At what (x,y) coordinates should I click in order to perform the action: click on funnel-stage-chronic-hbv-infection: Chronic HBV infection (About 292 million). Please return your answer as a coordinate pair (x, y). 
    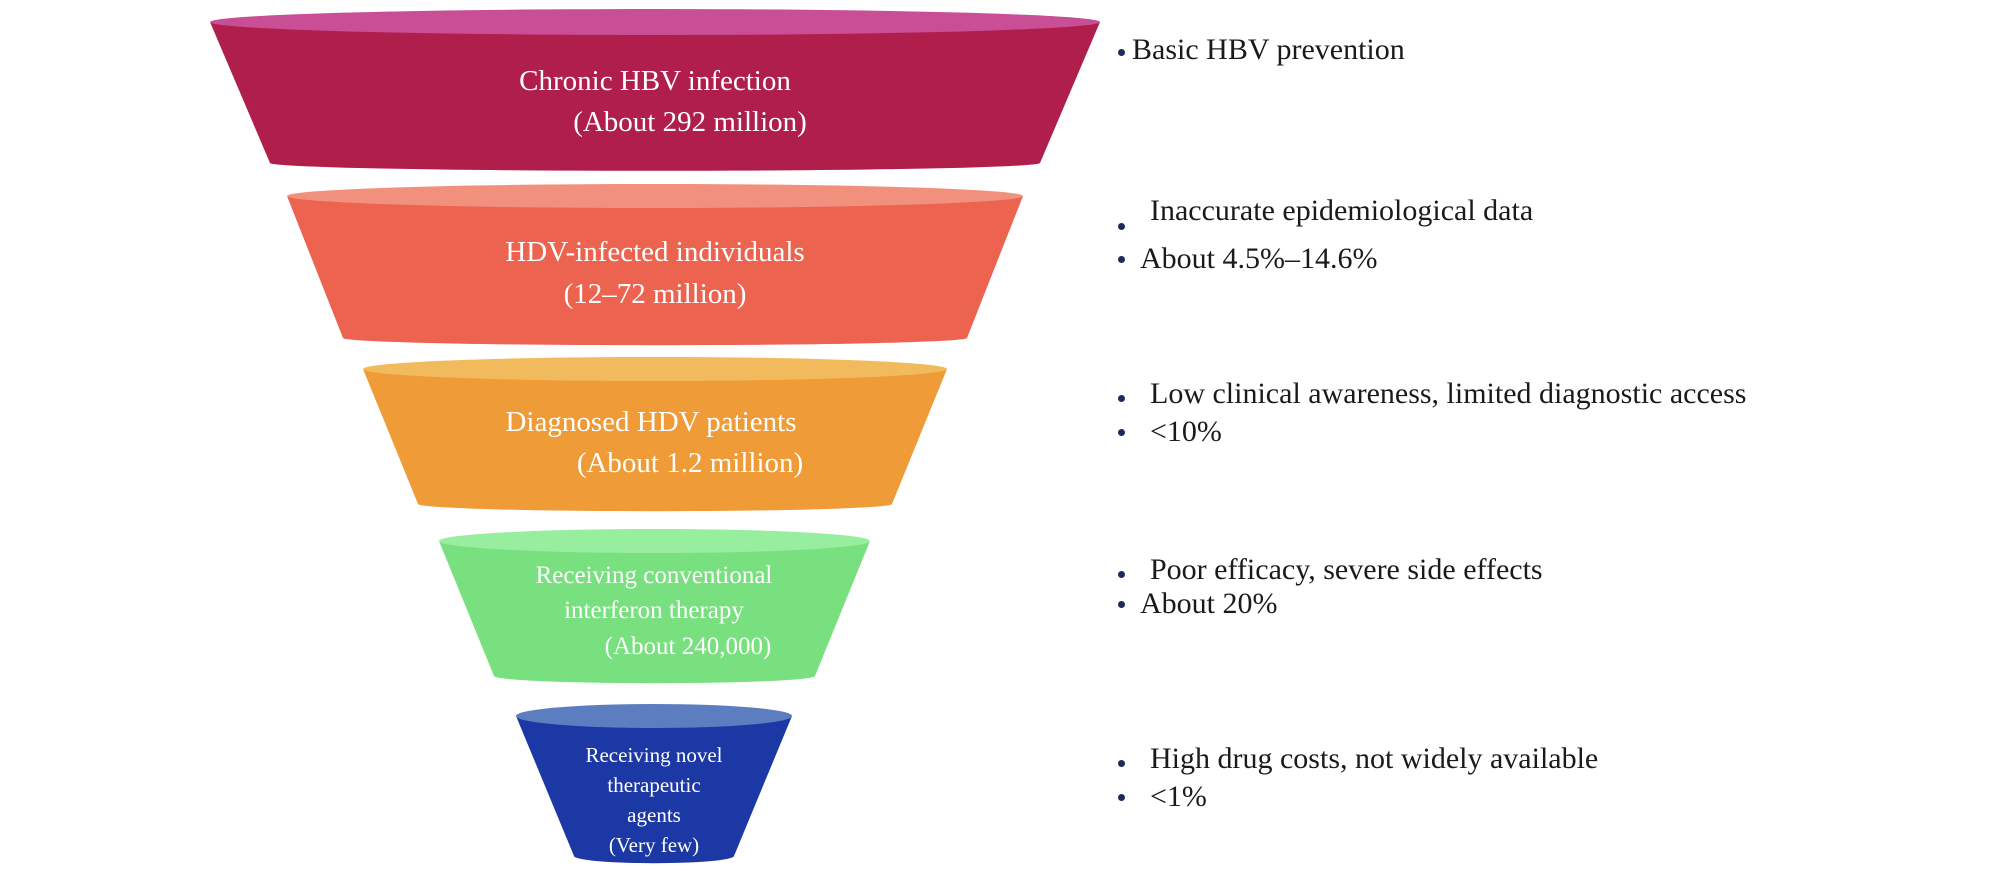
    Looking at the image, I should click on (655, 90).